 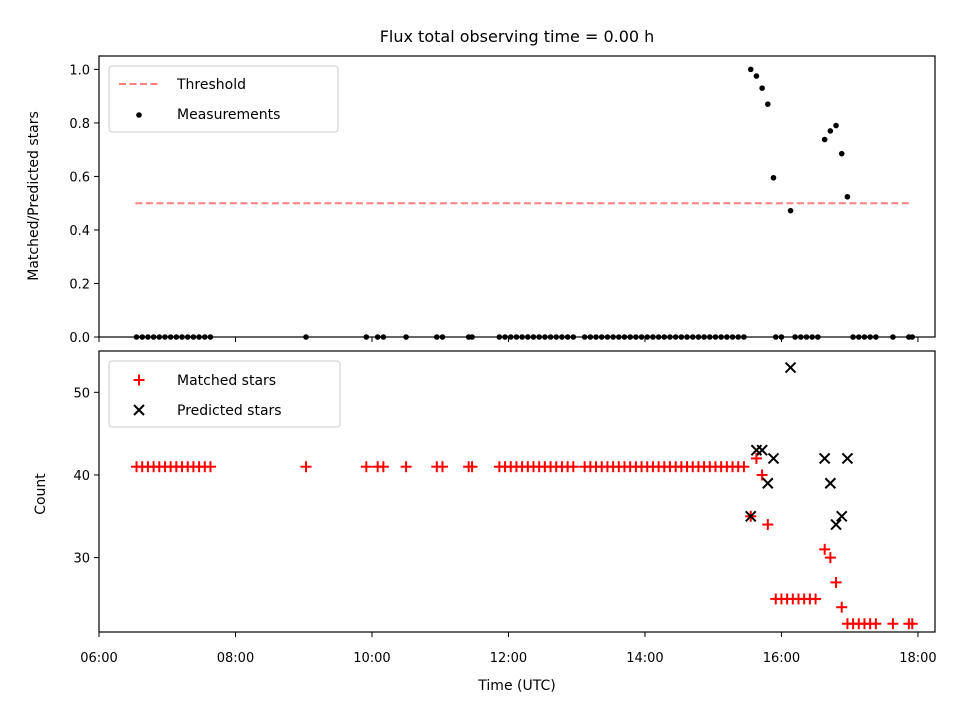 What do you see at coordinates (79, 70) in the screenshot?
I see `top-y-tick-label: 1.0` at bounding box center [79, 70].